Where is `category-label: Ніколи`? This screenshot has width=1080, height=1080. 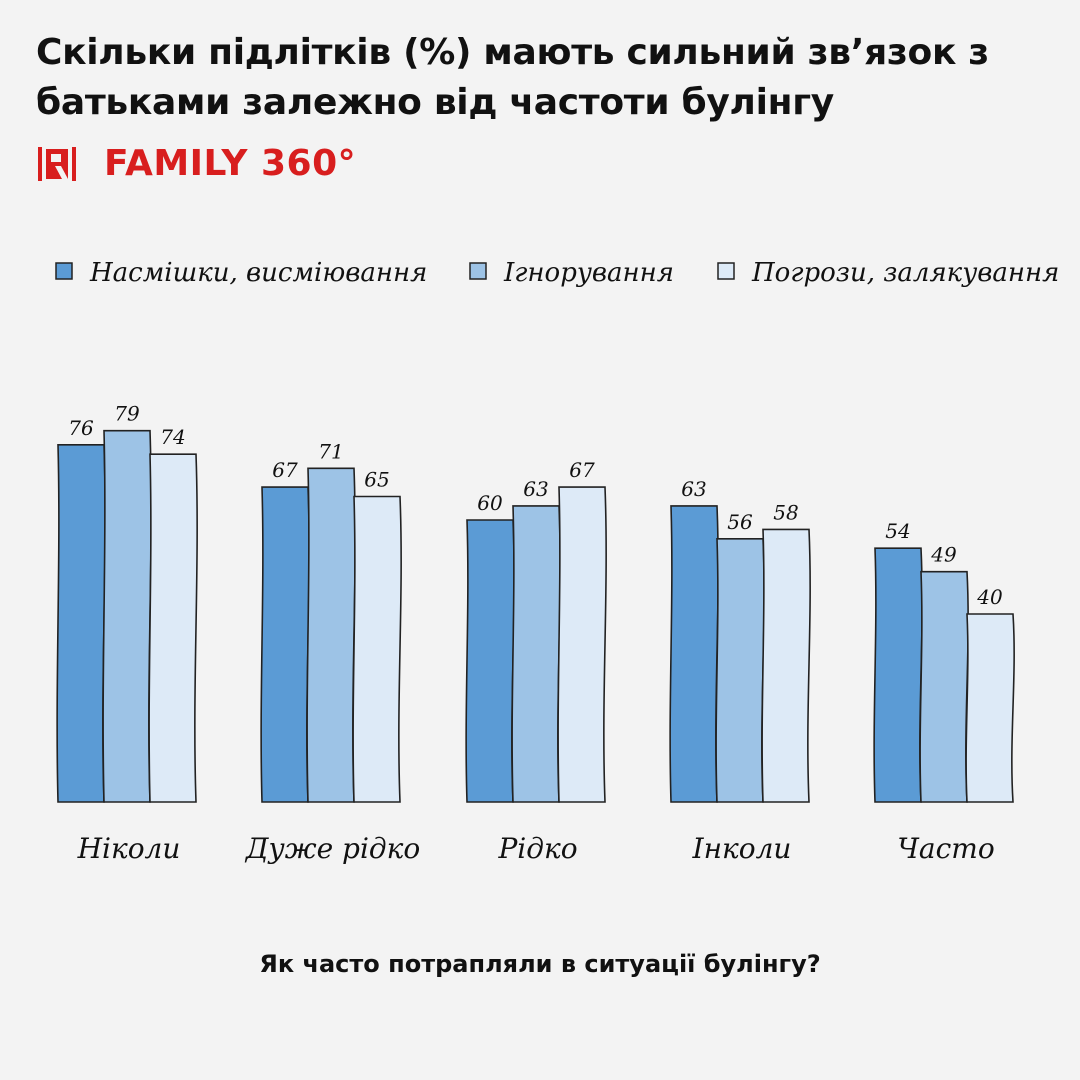 category-label: Ніколи is located at coordinates (129, 848).